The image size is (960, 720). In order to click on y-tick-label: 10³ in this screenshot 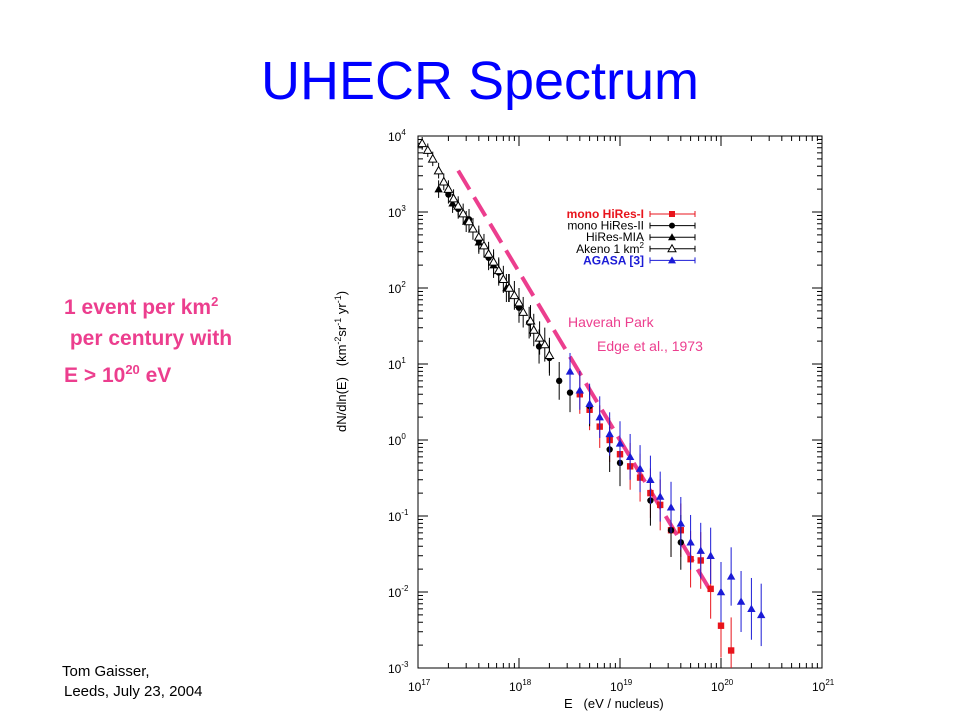, I will do `click(397, 212)`.